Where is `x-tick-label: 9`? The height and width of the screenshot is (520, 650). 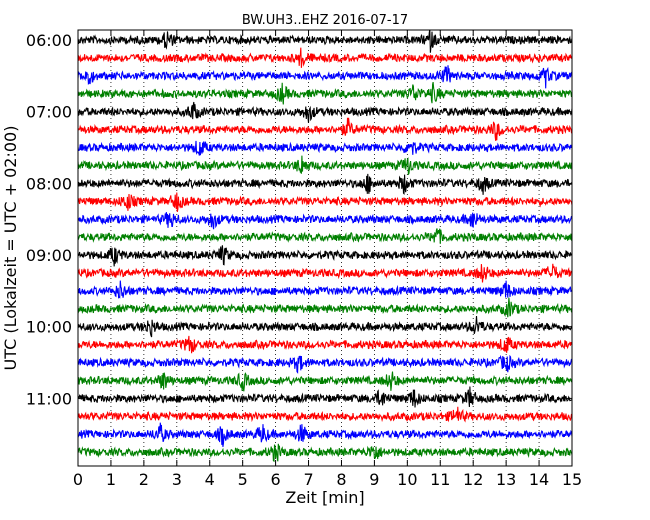 x-tick-label: 9 is located at coordinates (374, 479).